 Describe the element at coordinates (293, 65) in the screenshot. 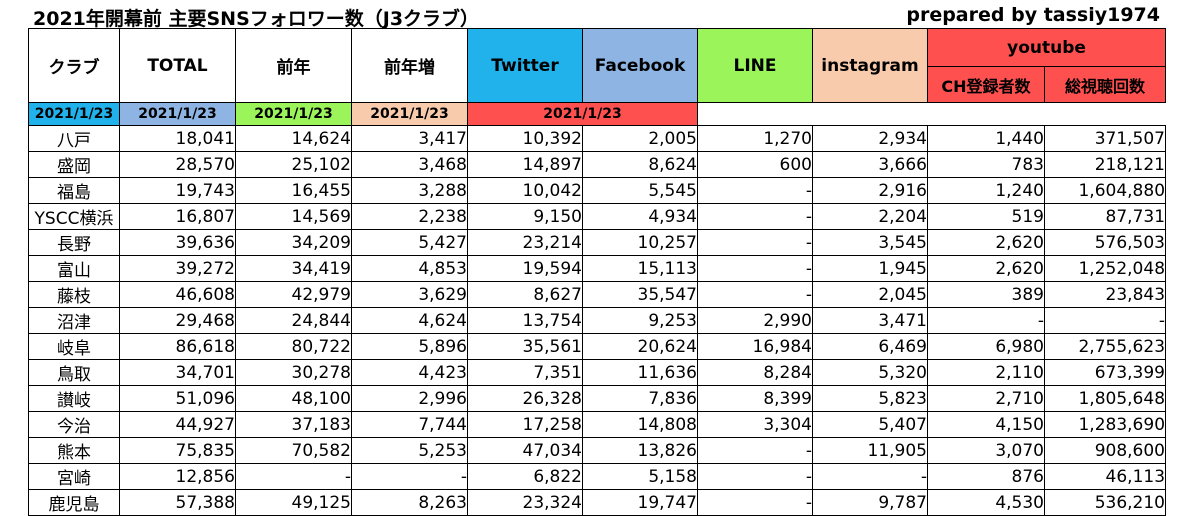

I see `header-prev-year: 前年` at that location.